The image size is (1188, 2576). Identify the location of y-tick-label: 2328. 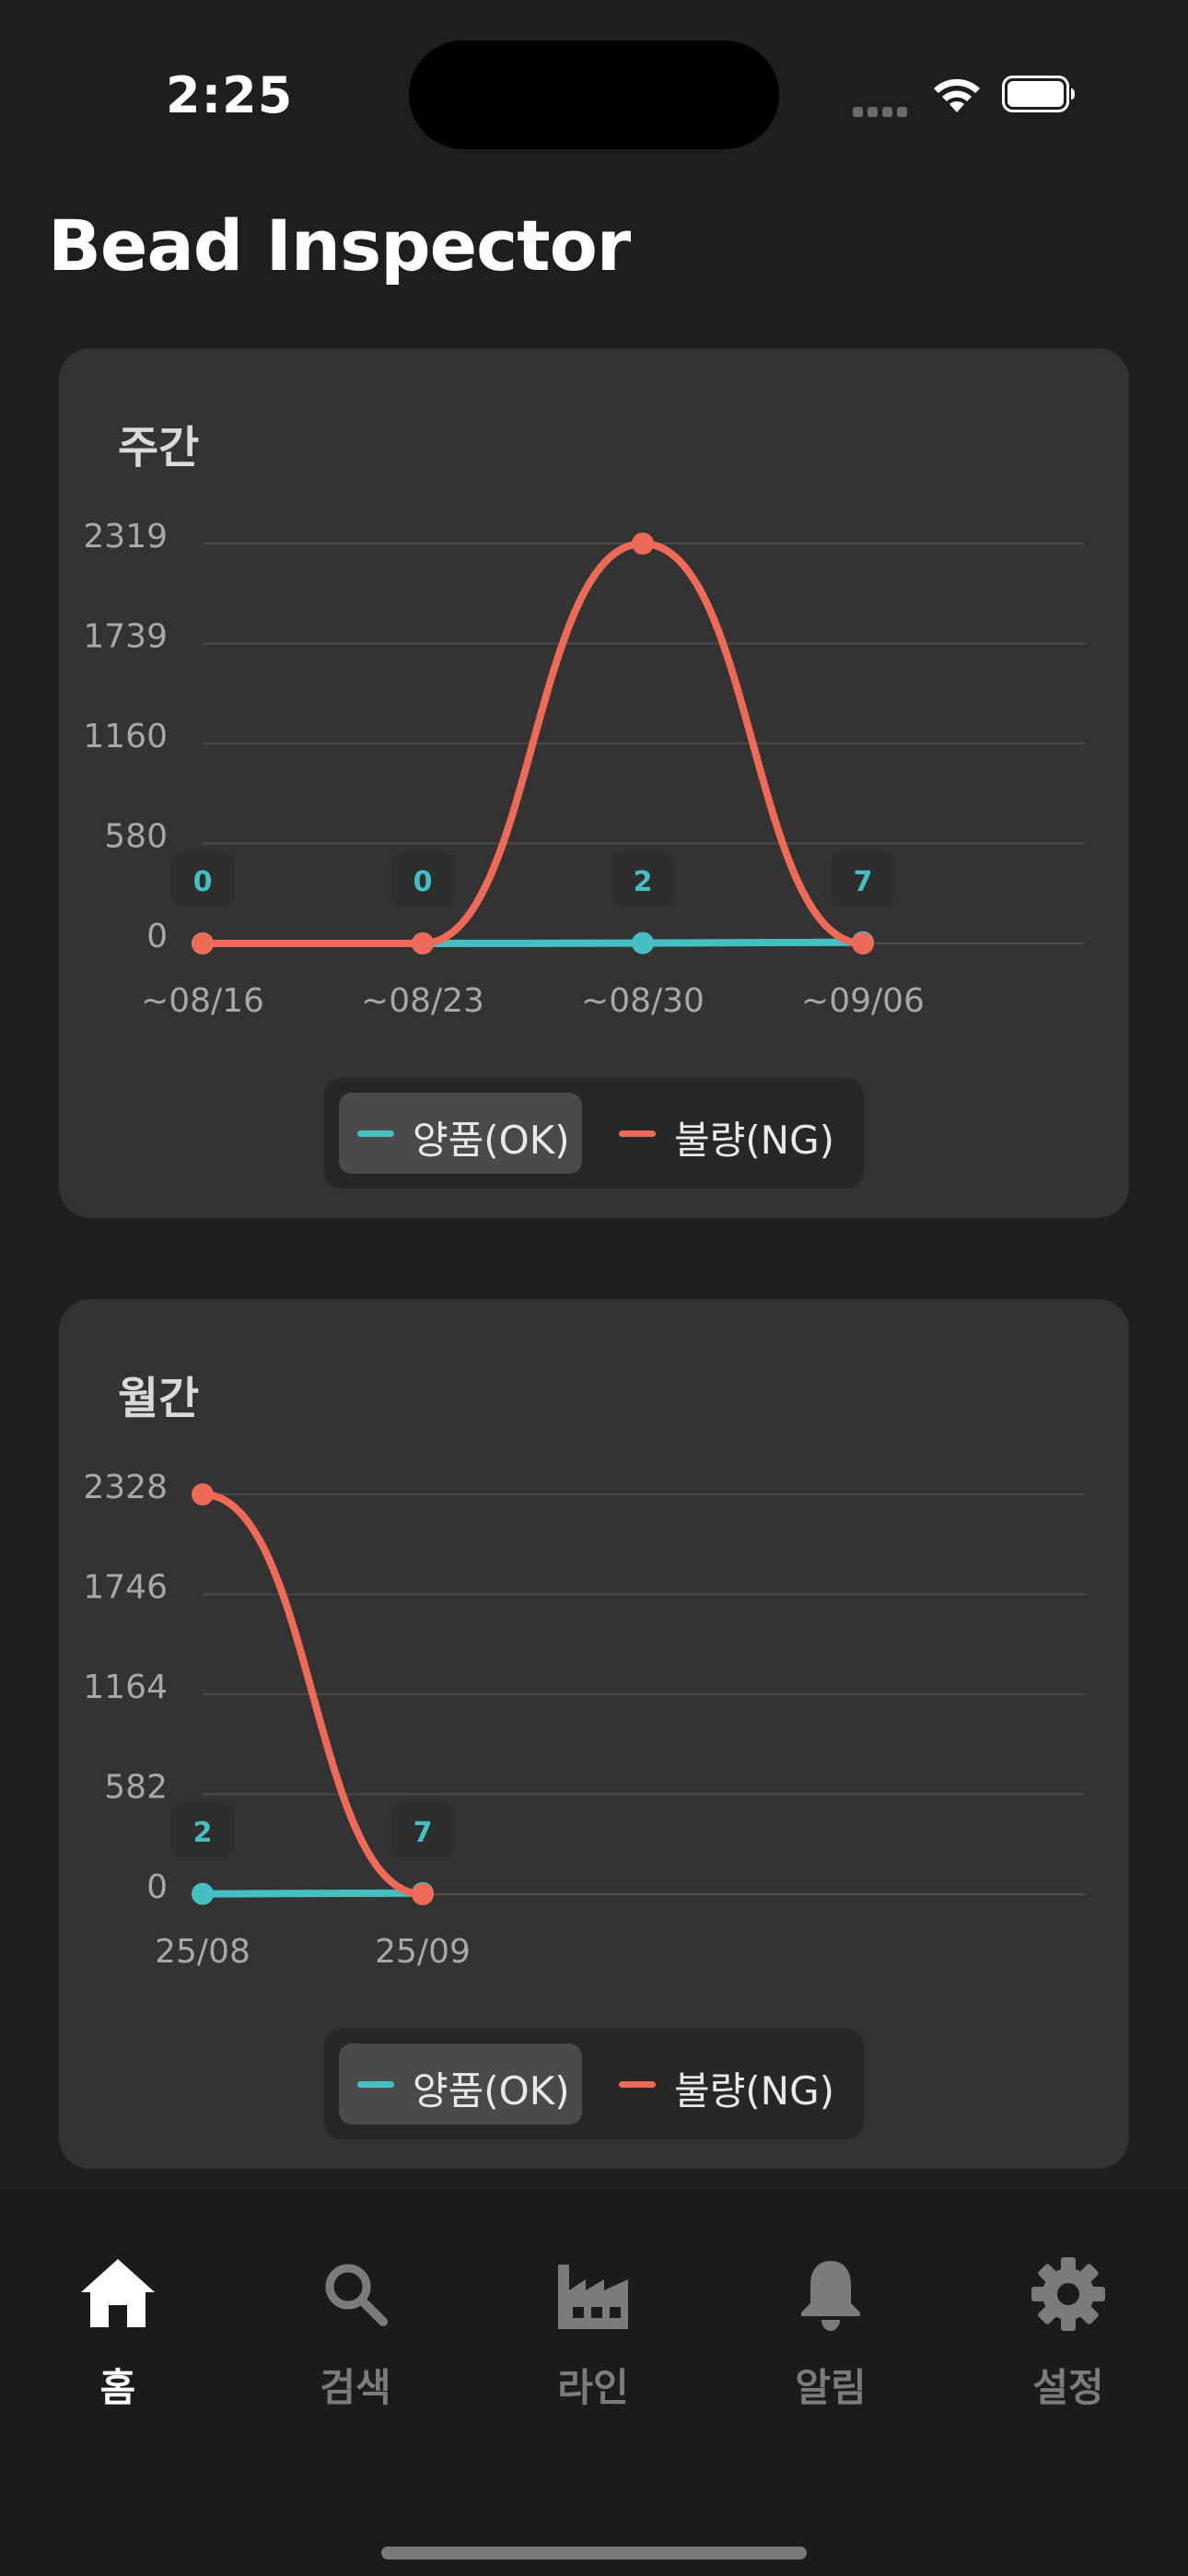
(125, 1487).